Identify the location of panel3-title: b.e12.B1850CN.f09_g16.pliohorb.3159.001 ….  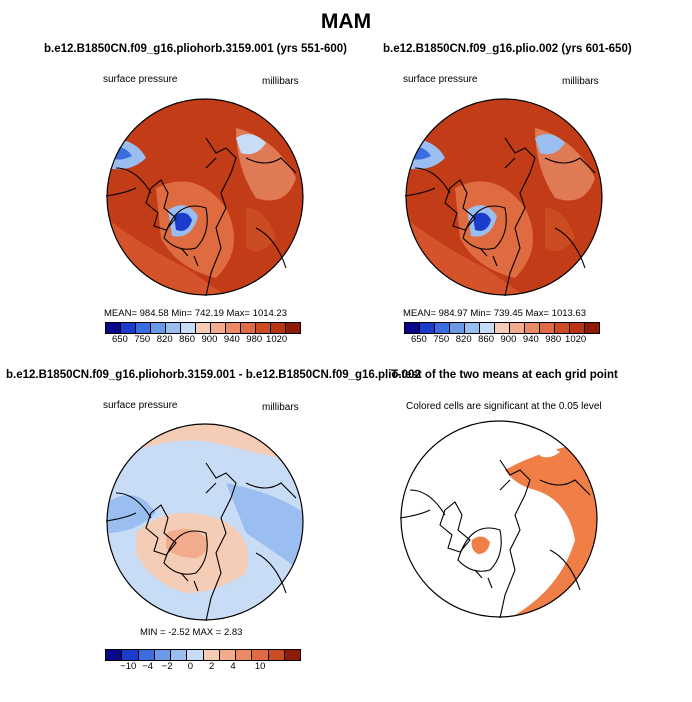
(213, 375).